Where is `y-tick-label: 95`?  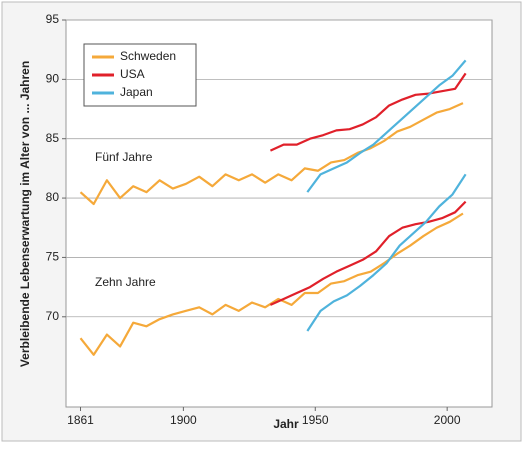
y-tick-label: 95 is located at coordinates (53, 19).